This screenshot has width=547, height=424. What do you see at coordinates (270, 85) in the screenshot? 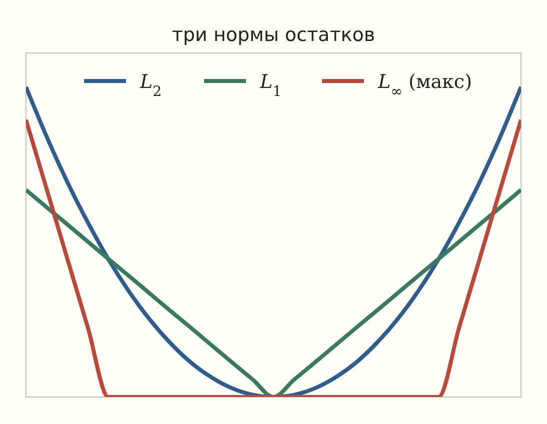
I see `legend-label: L$_{1}$` at bounding box center [270, 85].